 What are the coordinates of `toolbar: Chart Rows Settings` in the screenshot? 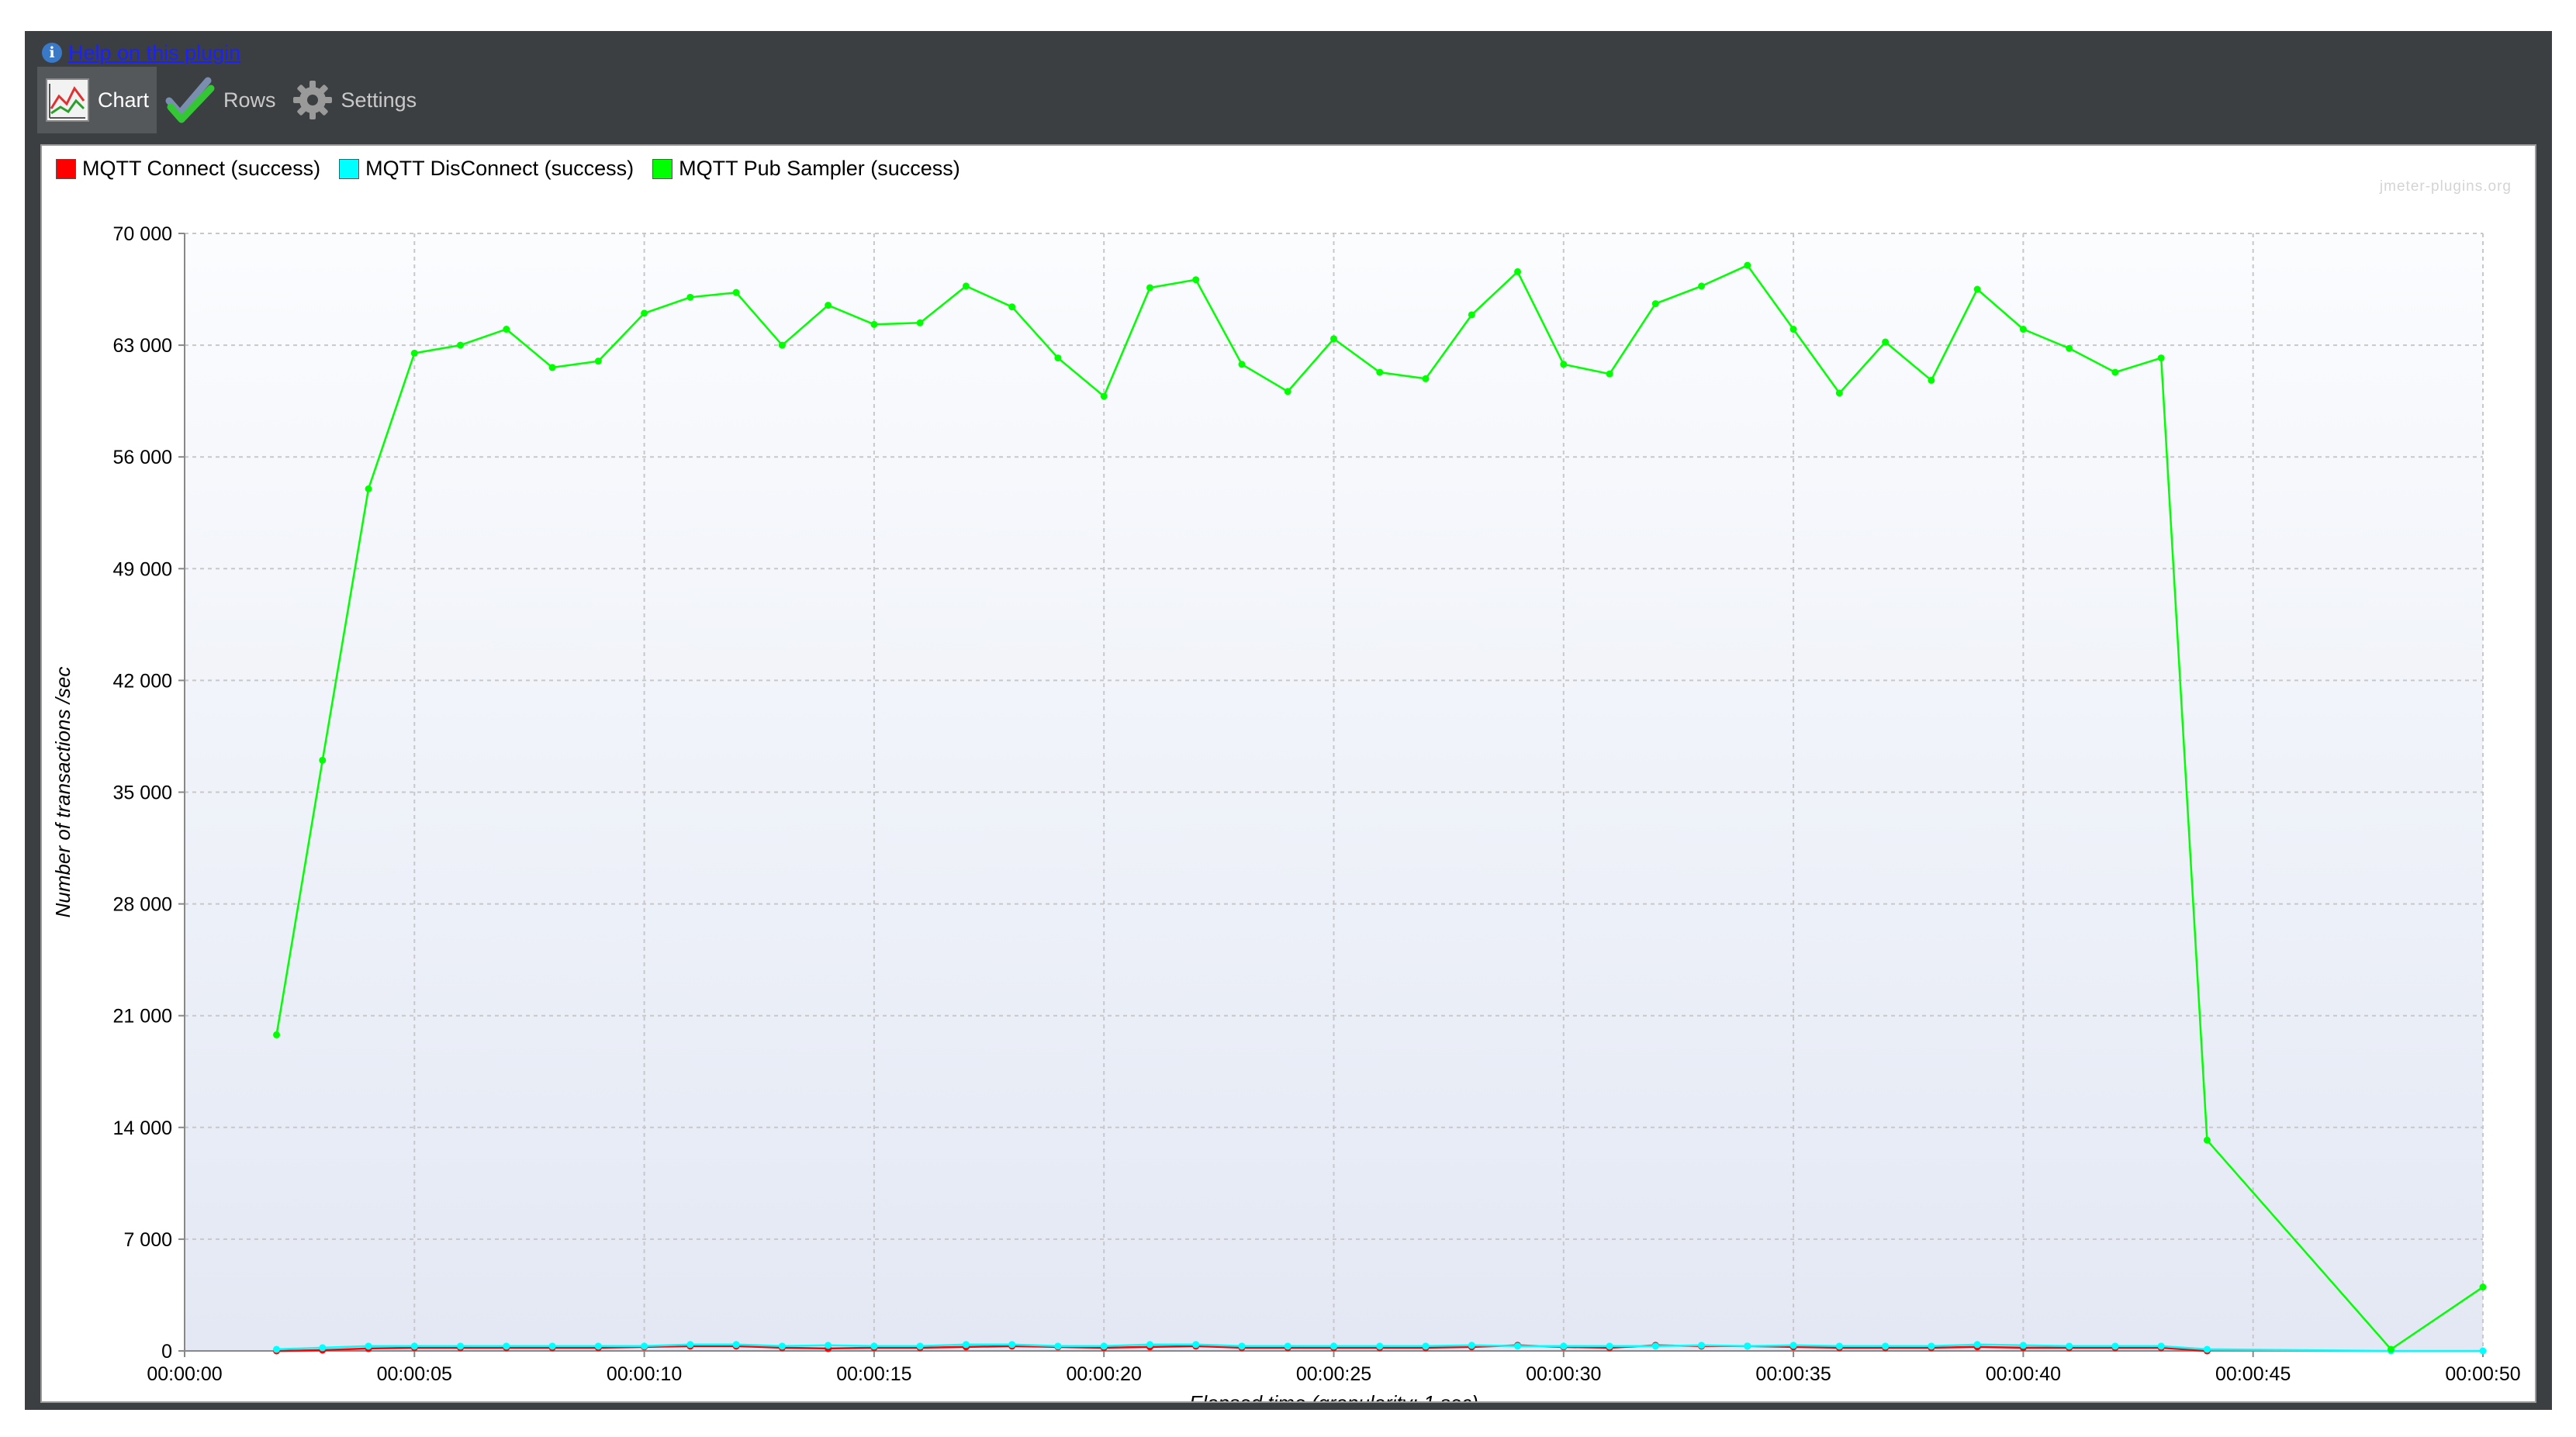 It's located at (230, 100).